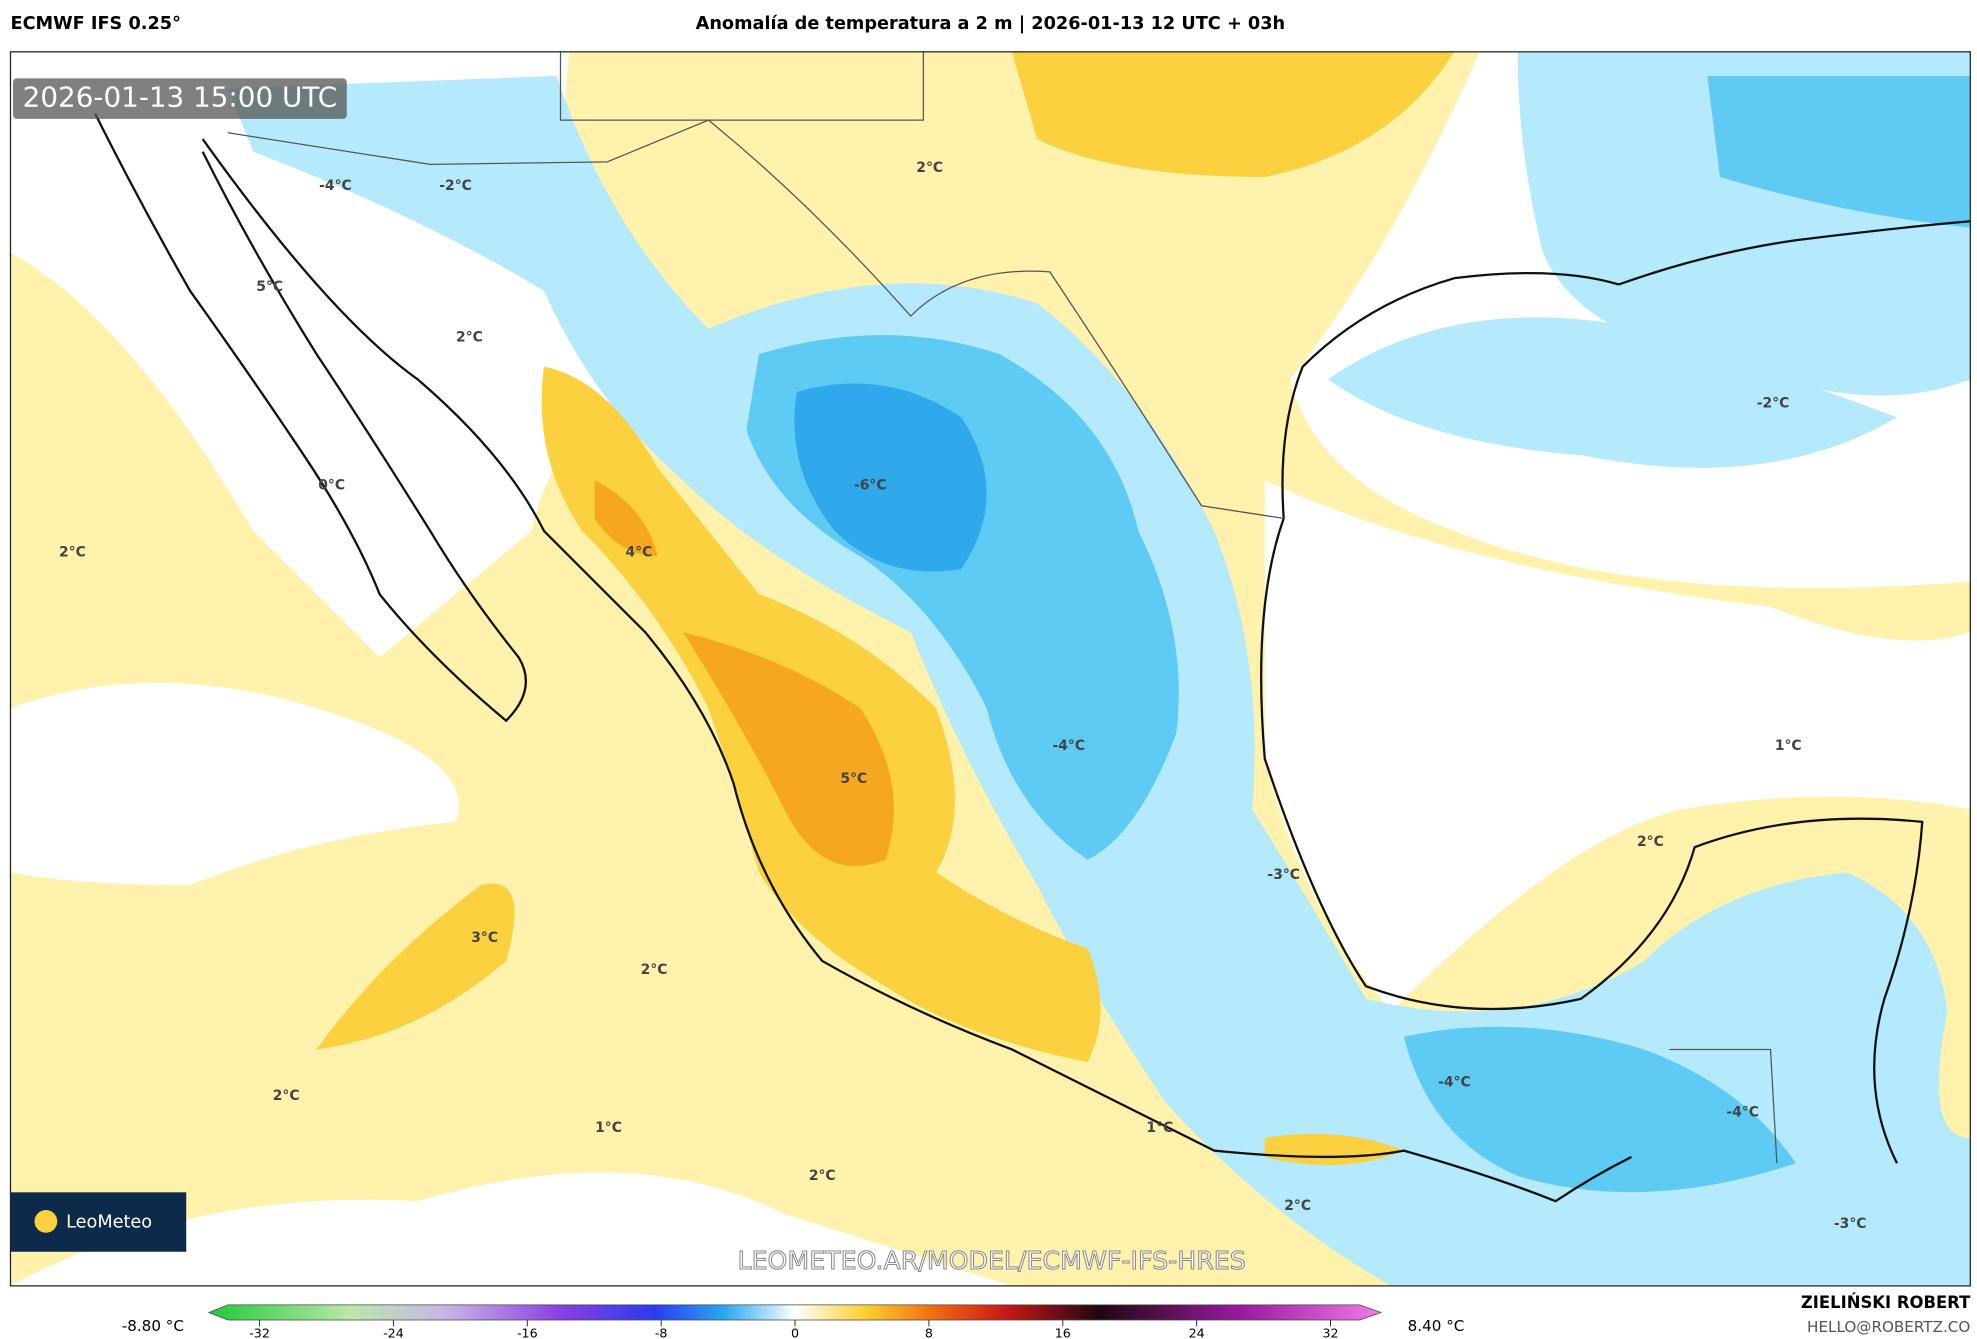 The width and height of the screenshot is (1977, 1339). I want to click on model-name: ECMWF IFS 0.25°, so click(95, 24).